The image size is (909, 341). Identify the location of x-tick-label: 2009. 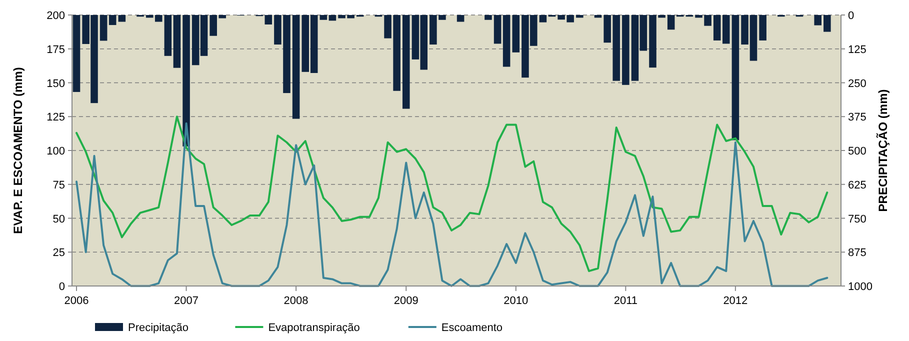
(406, 301).